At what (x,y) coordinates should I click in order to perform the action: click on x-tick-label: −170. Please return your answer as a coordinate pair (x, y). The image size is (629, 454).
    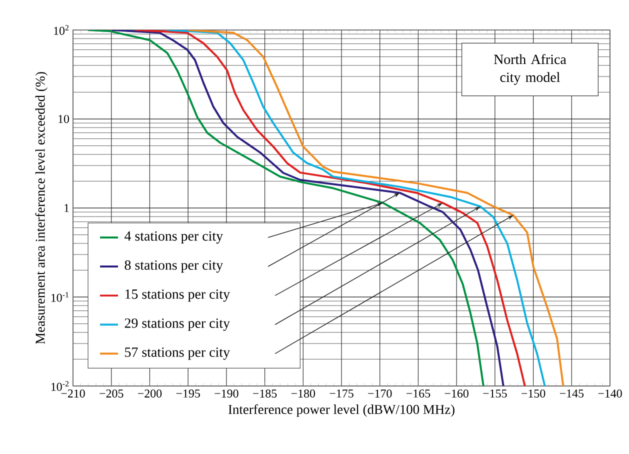
    Looking at the image, I should click on (380, 394).